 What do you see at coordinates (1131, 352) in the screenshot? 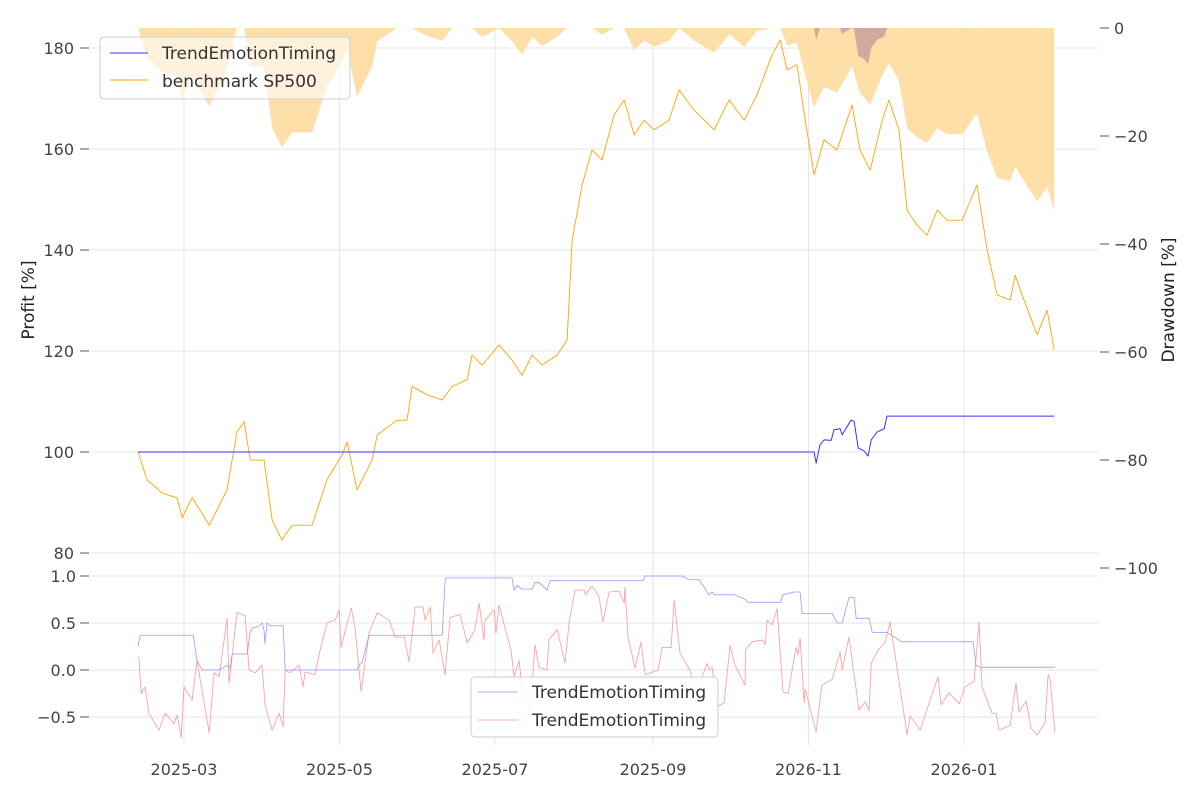
I see `y-tick-label-drawdown: −60` at bounding box center [1131, 352].